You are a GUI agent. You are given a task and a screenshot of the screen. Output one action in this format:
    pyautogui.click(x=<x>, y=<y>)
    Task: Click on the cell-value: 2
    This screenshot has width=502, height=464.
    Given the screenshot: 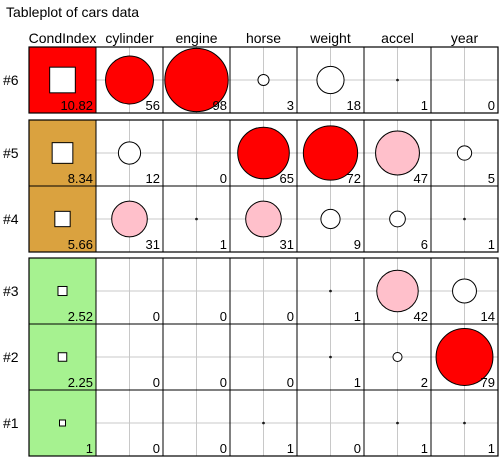 What is the action you would take?
    pyautogui.click(x=424, y=382)
    